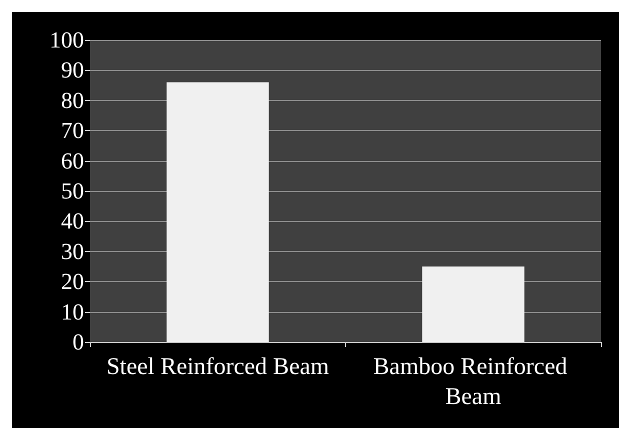 The image size is (631, 428). Describe the element at coordinates (78, 342) in the screenshot. I see `y-tick-label: 0` at that location.